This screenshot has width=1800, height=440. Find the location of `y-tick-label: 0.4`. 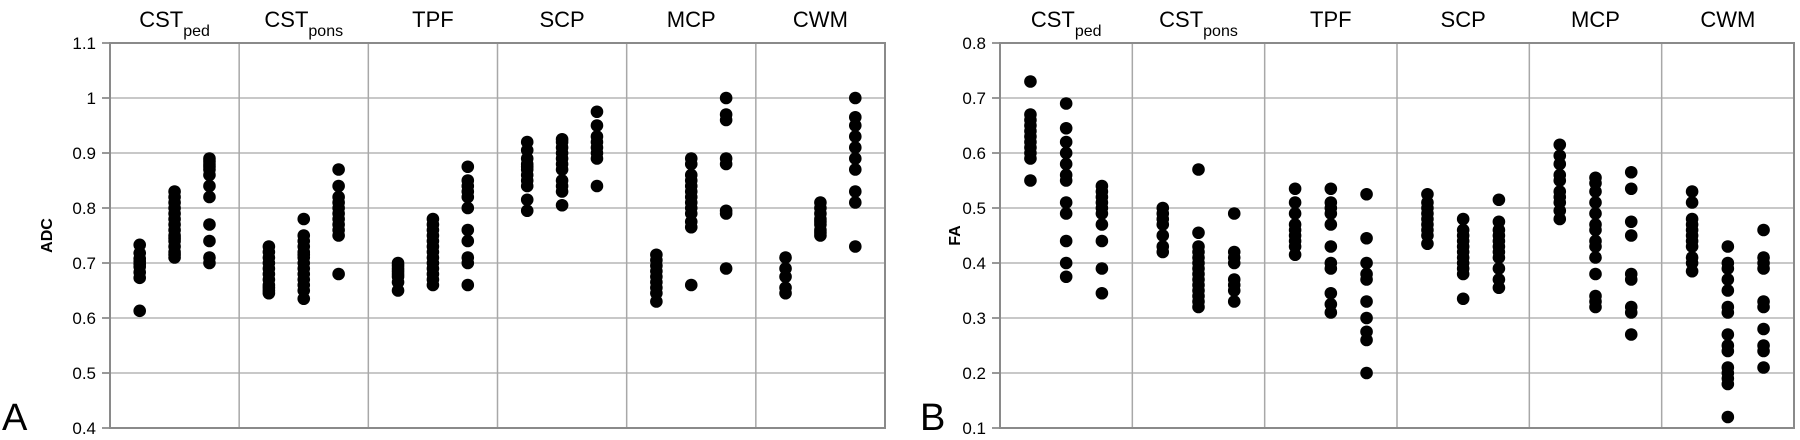

y-tick-label: 0.4 is located at coordinates (84, 428).